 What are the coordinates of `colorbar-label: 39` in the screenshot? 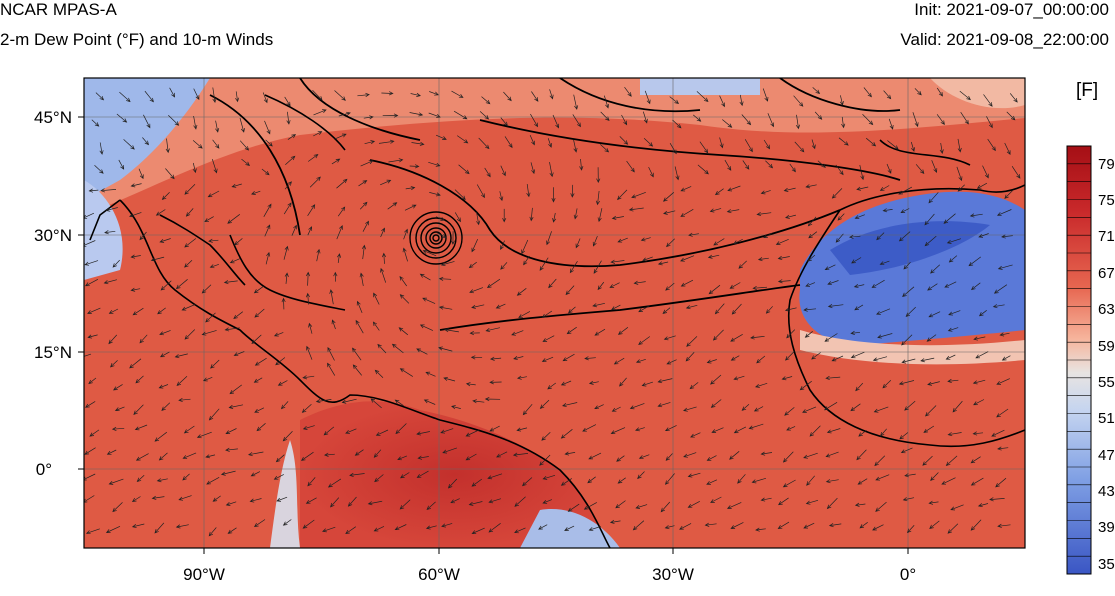 It's located at (1106, 527).